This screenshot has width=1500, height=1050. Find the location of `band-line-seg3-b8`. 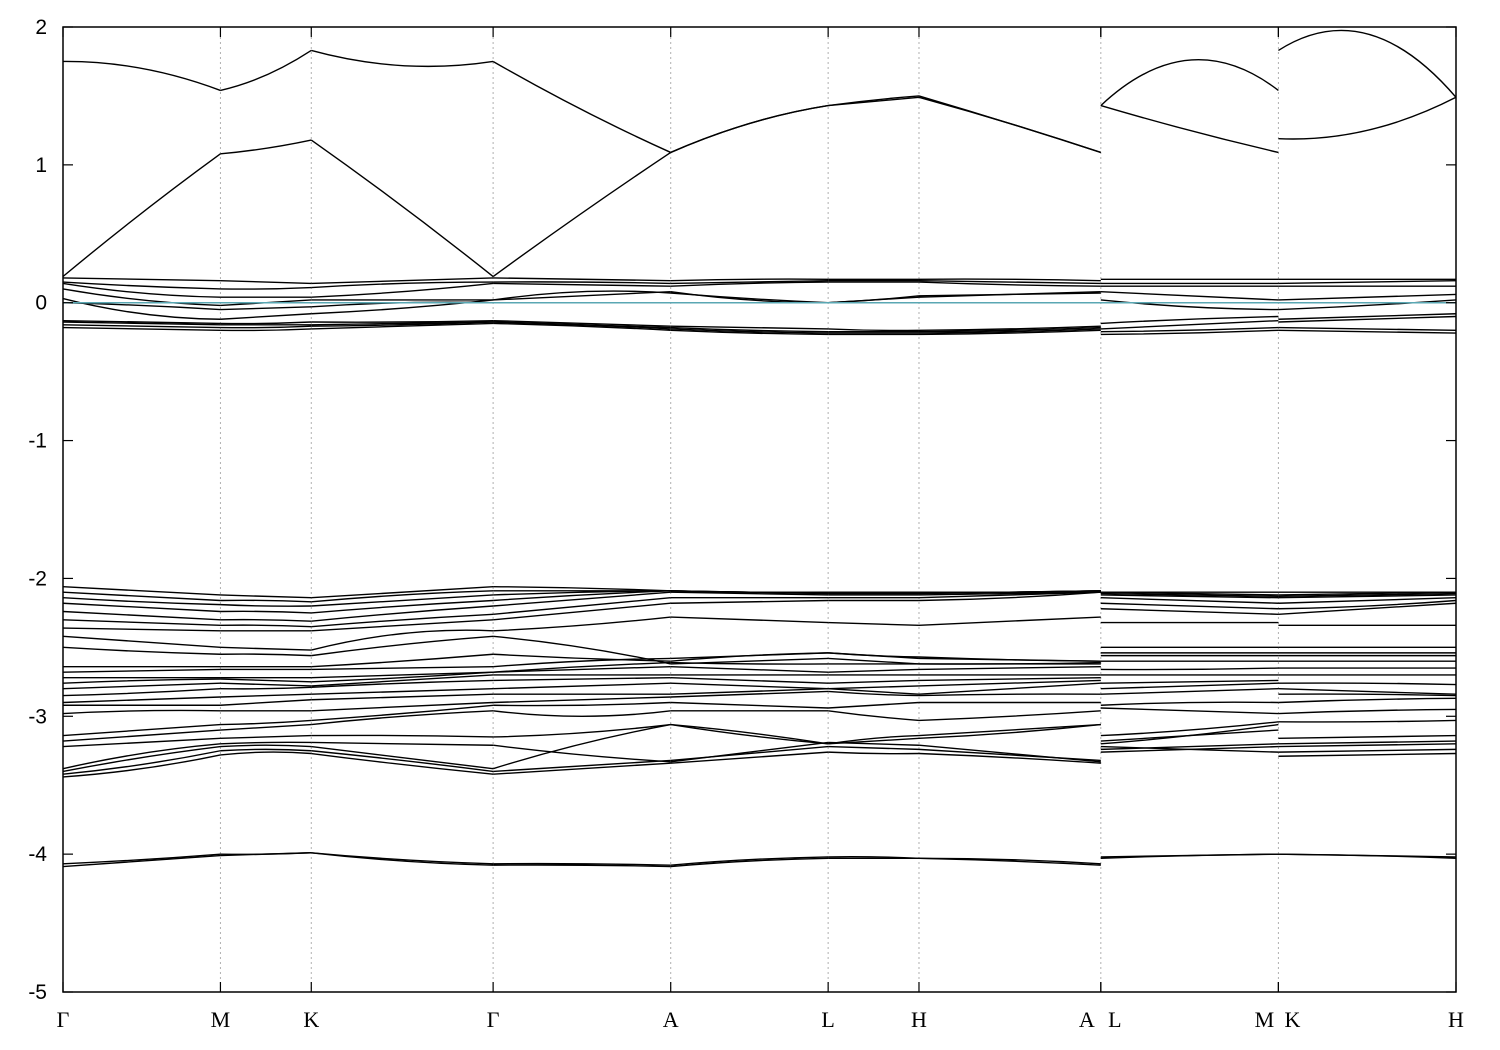

band-line-seg3-b8 is located at coordinates (582, 704).